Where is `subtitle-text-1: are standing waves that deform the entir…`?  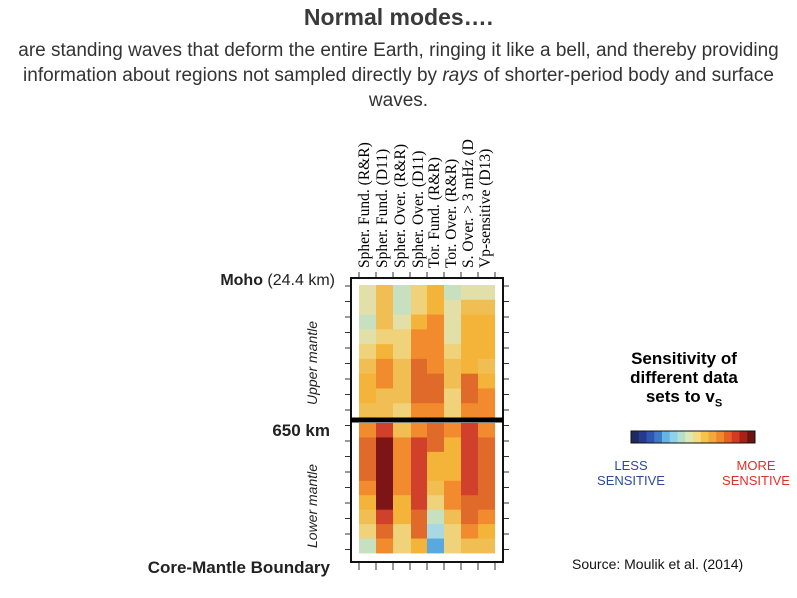 subtitle-text-1: are standing waves that deform the entir… is located at coordinates (398, 63).